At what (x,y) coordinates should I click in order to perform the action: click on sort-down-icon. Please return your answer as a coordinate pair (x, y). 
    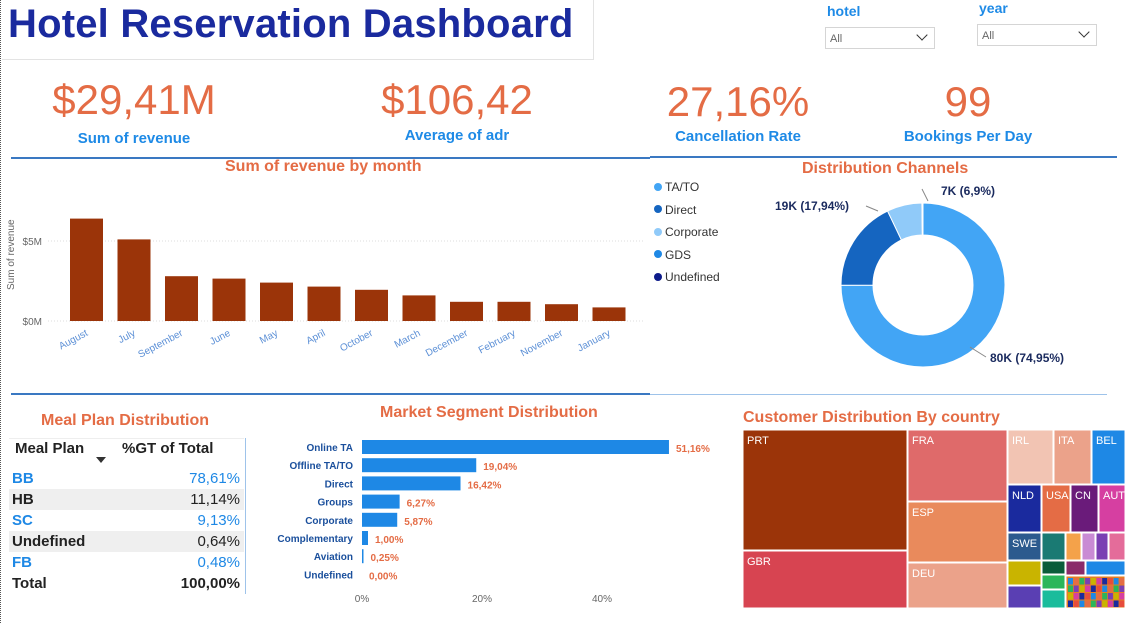
    Looking at the image, I should click on (101, 460).